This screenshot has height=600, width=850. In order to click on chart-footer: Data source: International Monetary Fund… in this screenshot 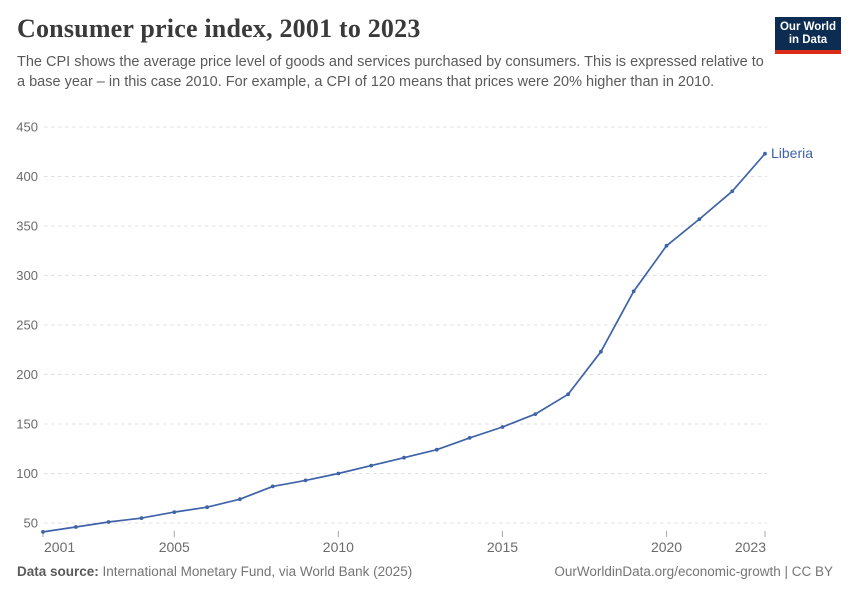, I will do `click(425, 572)`.